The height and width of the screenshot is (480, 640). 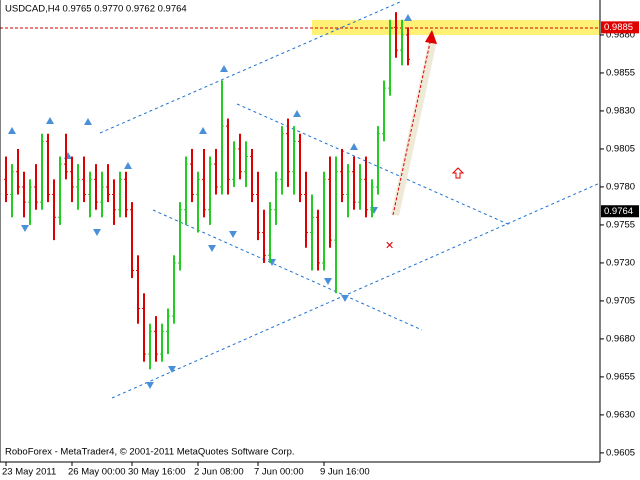 What do you see at coordinates (620, 224) in the screenshot?
I see `y-tick-label: 0.9755` at bounding box center [620, 224].